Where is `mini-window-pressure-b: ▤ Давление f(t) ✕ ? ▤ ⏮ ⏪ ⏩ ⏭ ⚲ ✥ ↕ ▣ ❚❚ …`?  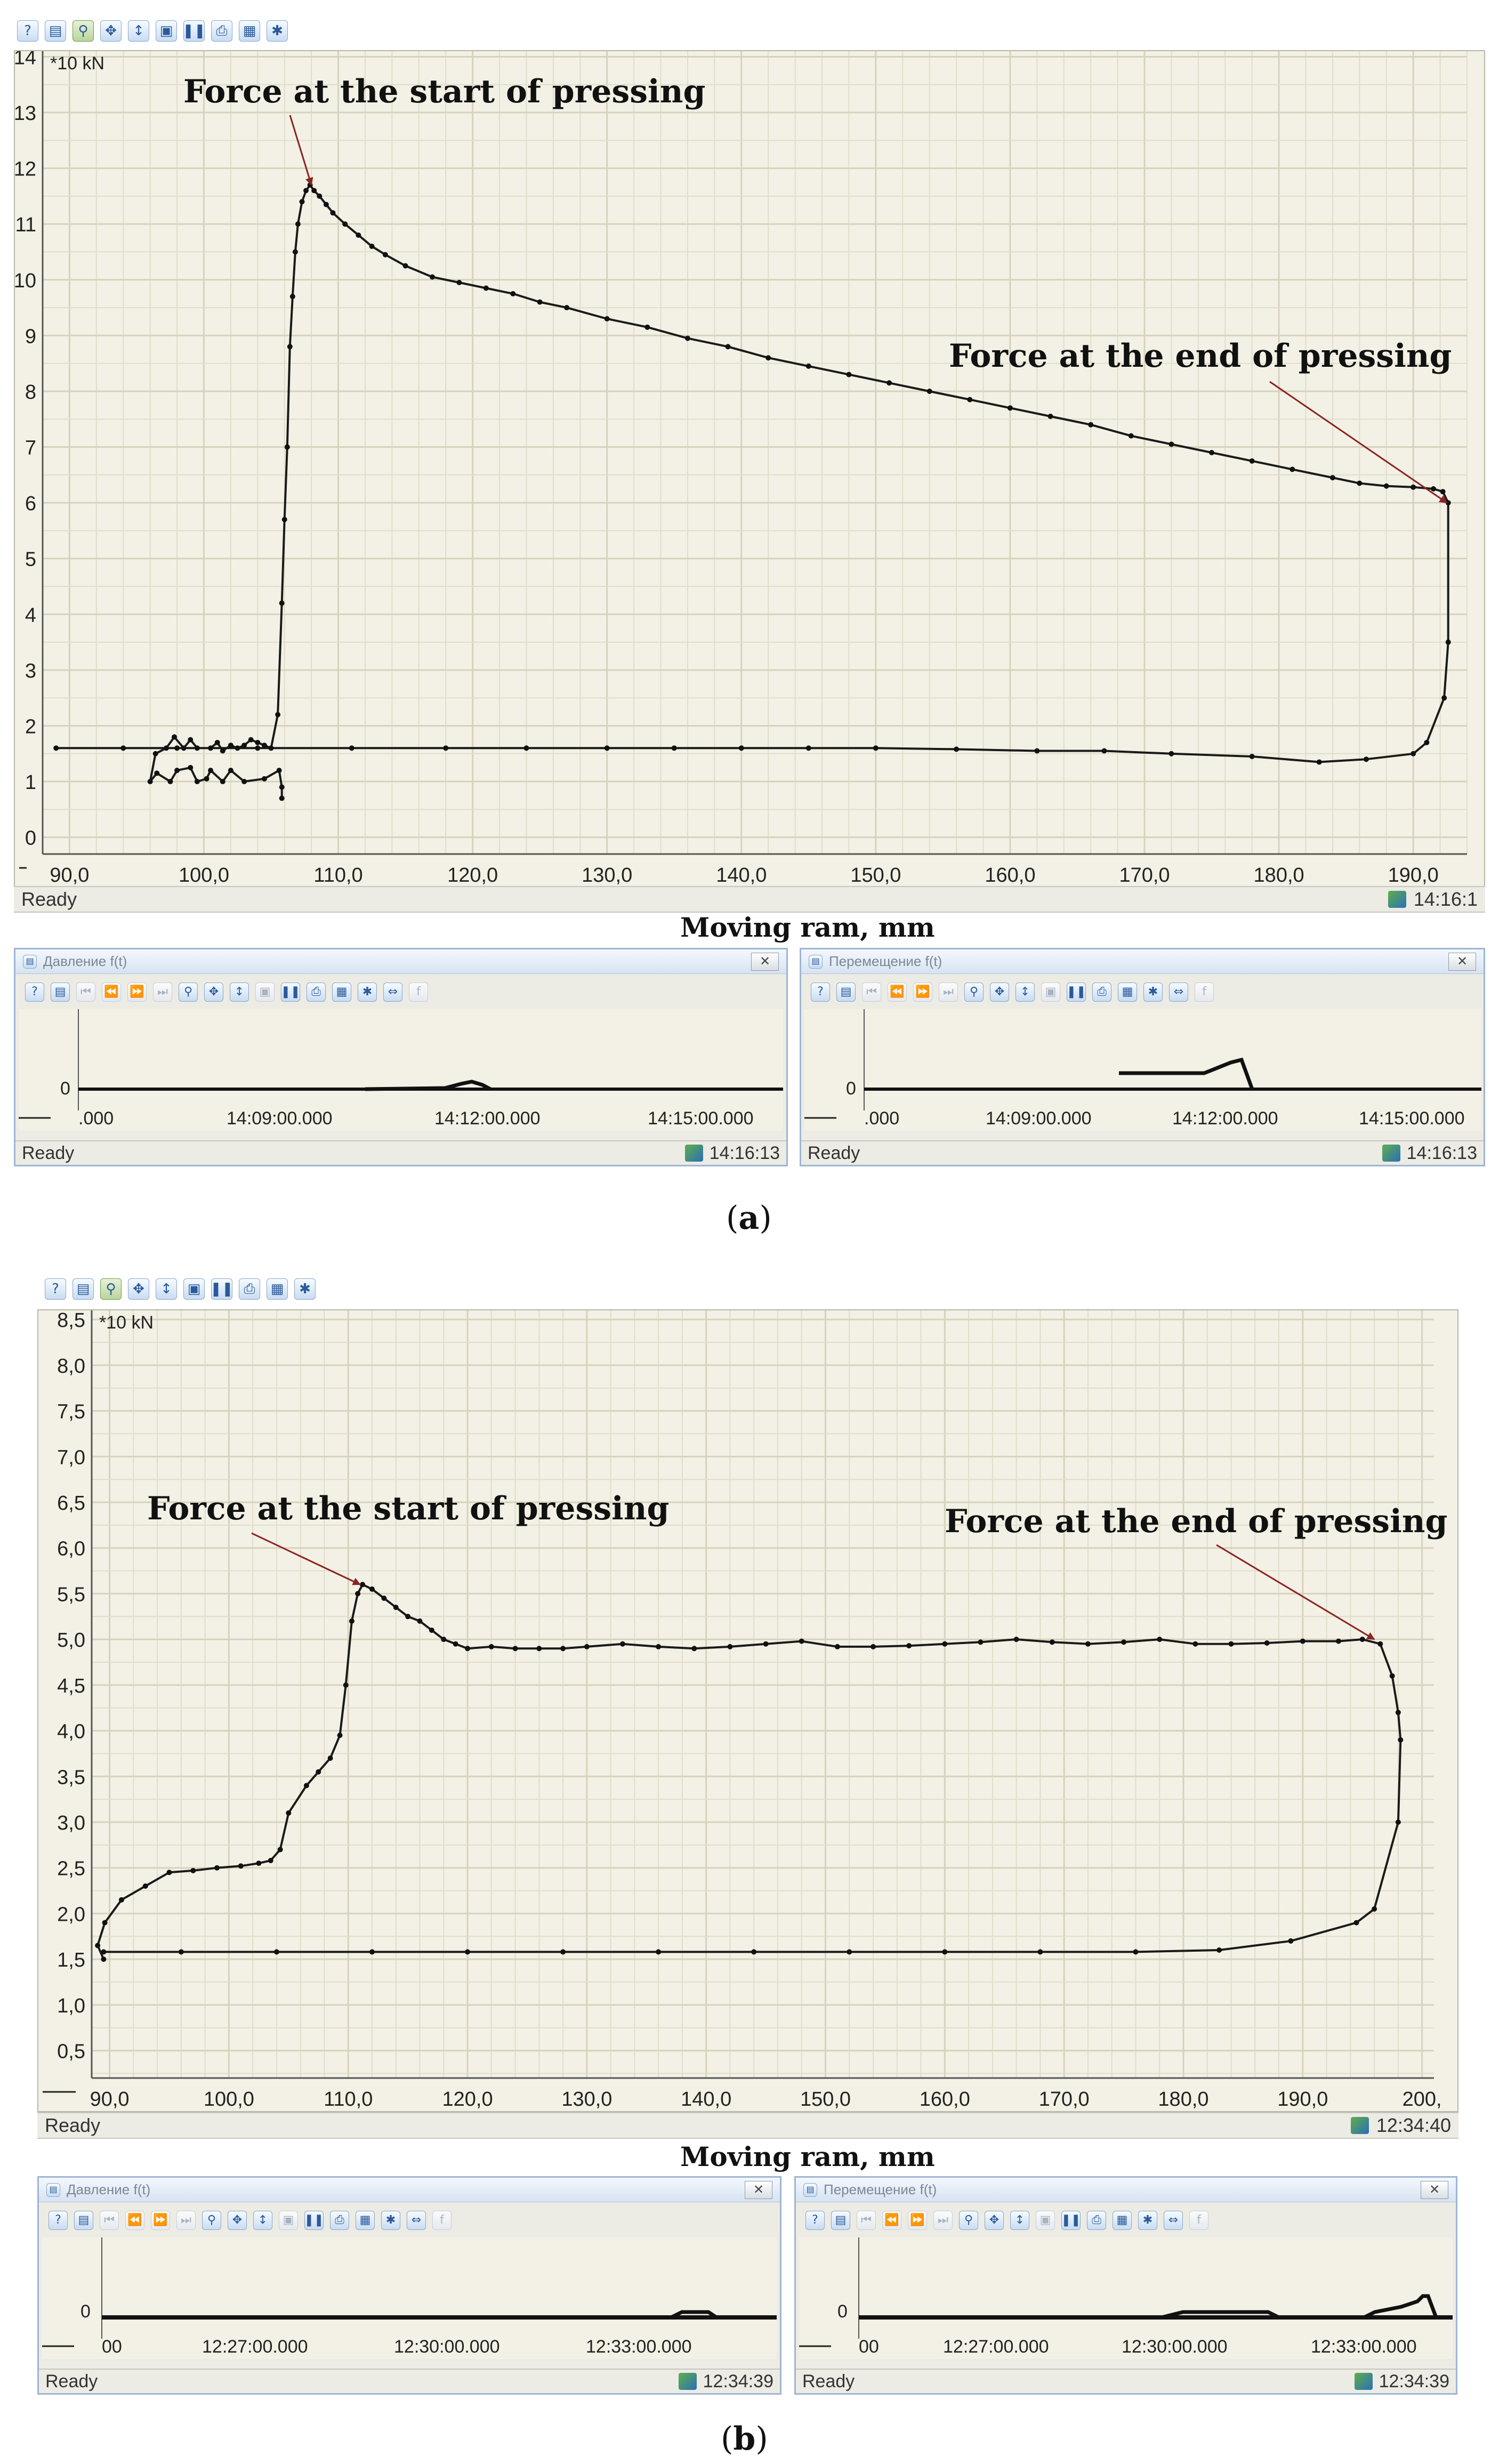
mini-window-pressure-b: ▤ Давление f(t) ✕ ? ▤ ⏮ ⏪ ⏩ ⏭ ⚲ ✥ ↕ ▣ ❚❚ … is located at coordinates (409, 2285).